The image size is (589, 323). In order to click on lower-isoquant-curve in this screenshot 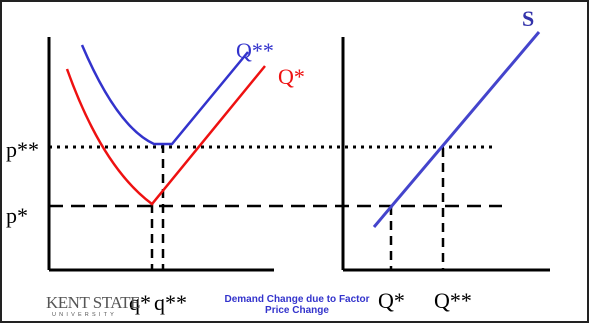, I will do `click(165, 135)`.